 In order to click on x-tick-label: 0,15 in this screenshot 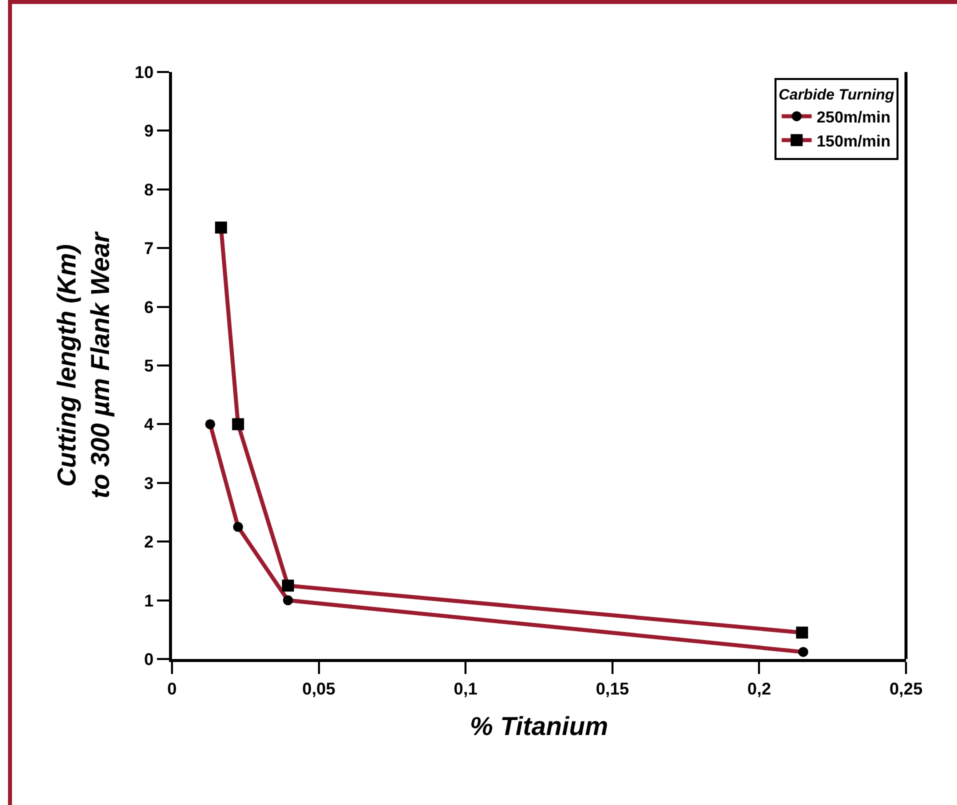, I will do `click(612, 688)`.